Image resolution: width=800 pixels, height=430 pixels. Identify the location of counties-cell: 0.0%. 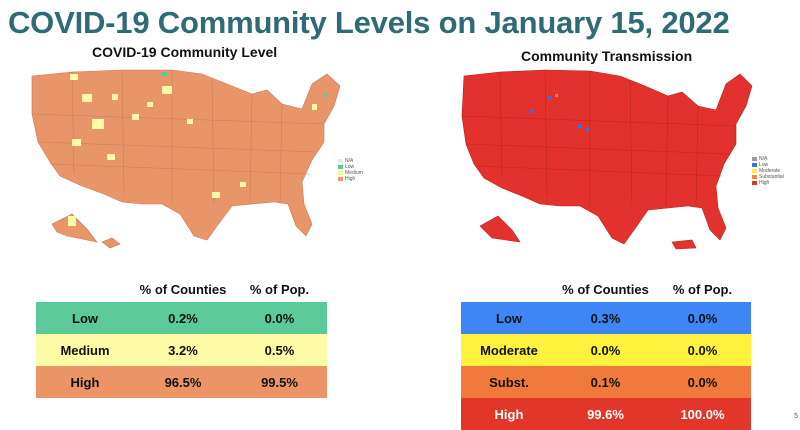
(605, 350).